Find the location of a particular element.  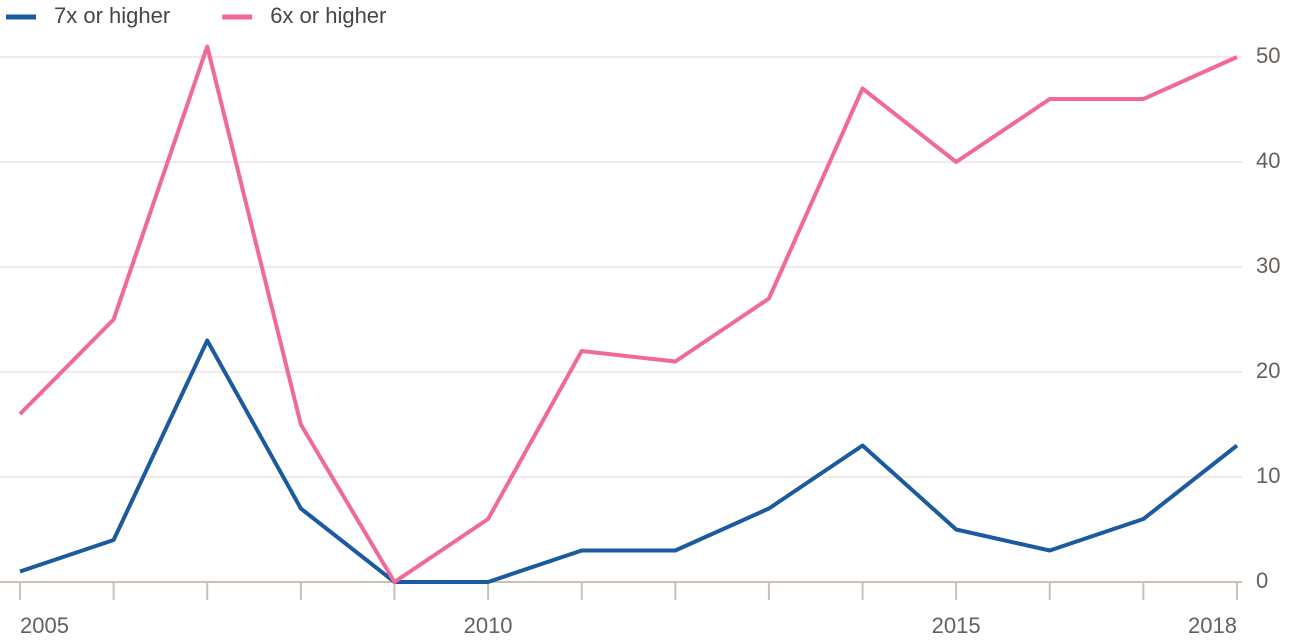

x-tick-label: 2010 is located at coordinates (488, 625).